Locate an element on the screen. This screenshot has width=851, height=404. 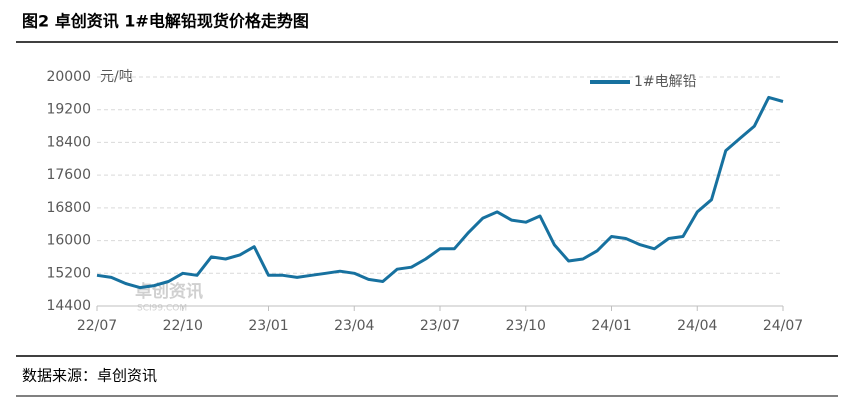
x-tick-label: 23/01 is located at coordinates (268, 326).